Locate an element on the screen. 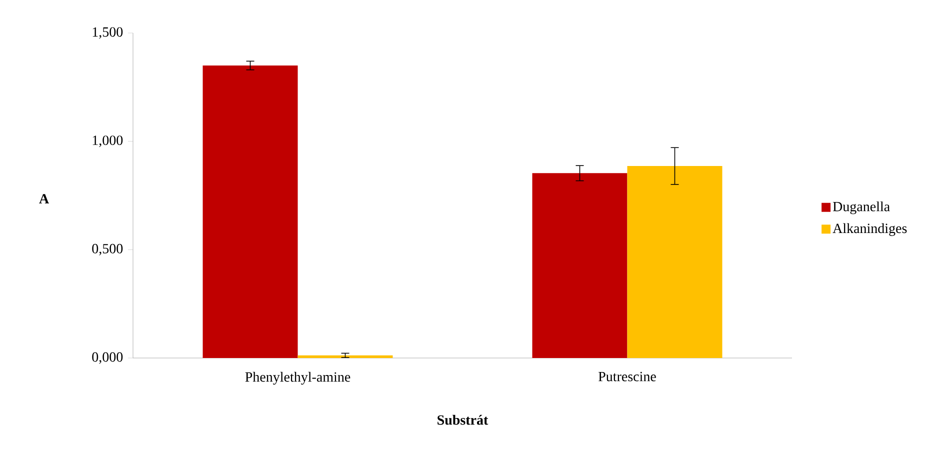 Image resolution: width=952 pixels, height=454 pixels. y-tick-label: 0,500 is located at coordinates (107, 250).